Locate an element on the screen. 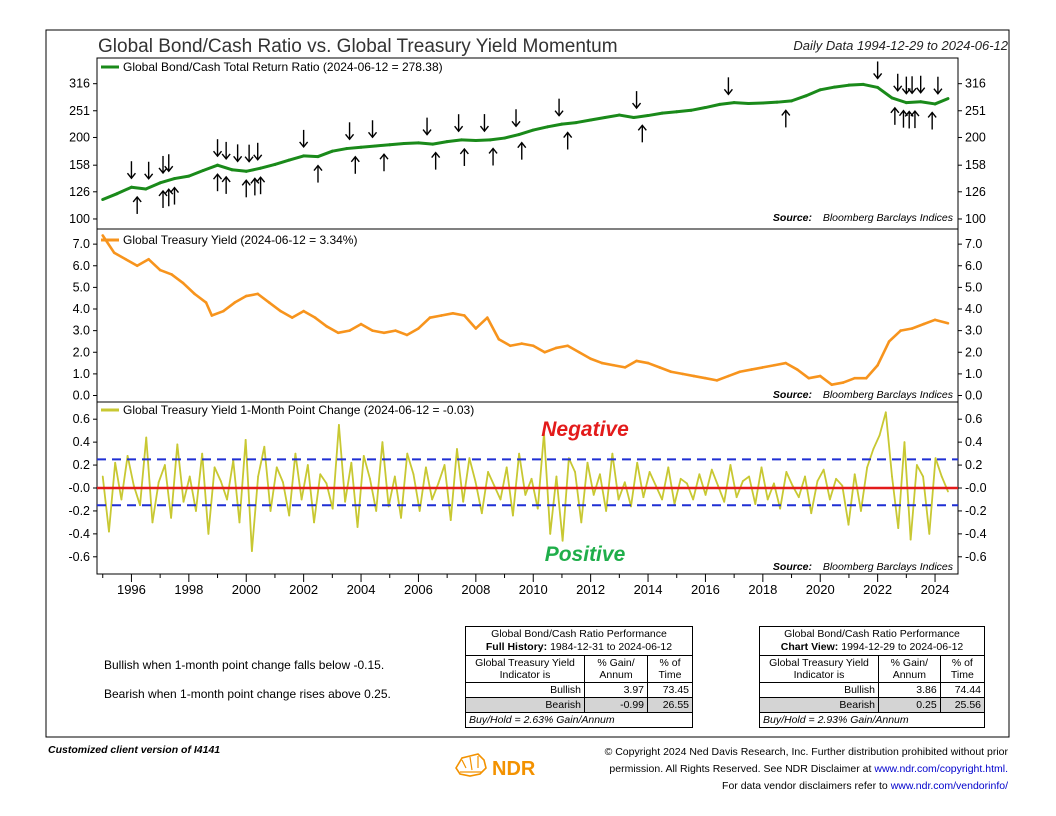 The image size is (1056, 816). col-indicator-header: Global Treasury Yield Indicator is is located at coordinates (525, 669).